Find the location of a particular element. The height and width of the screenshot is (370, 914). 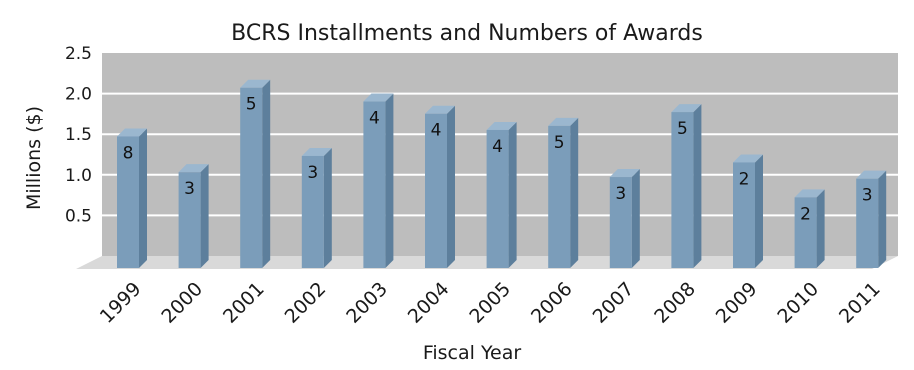

y-tick-label: 2.5 is located at coordinates (78, 54).